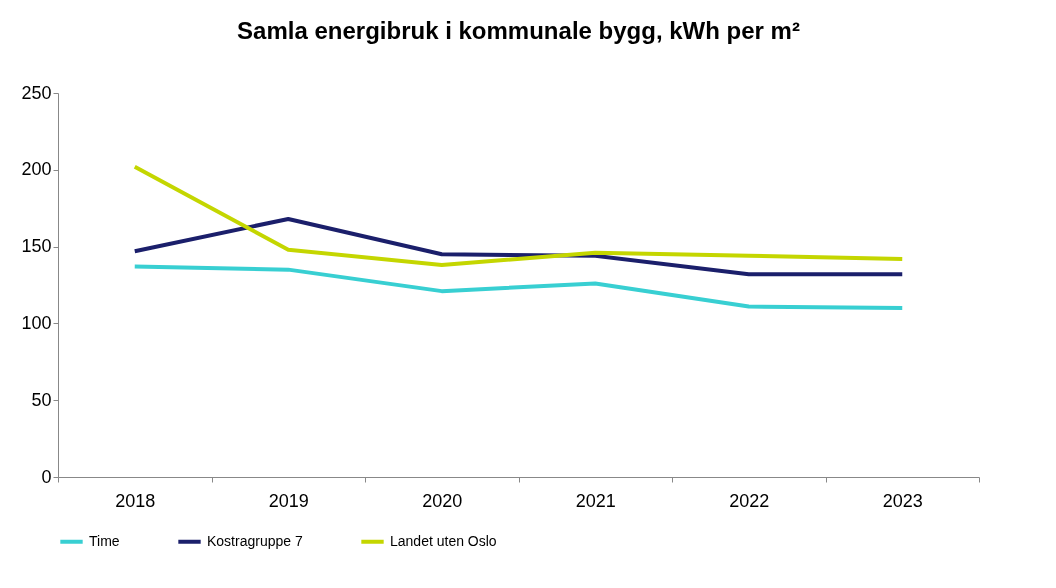 The height and width of the screenshot is (588, 1056). I want to click on y-tick-label: 100, so click(36, 322).